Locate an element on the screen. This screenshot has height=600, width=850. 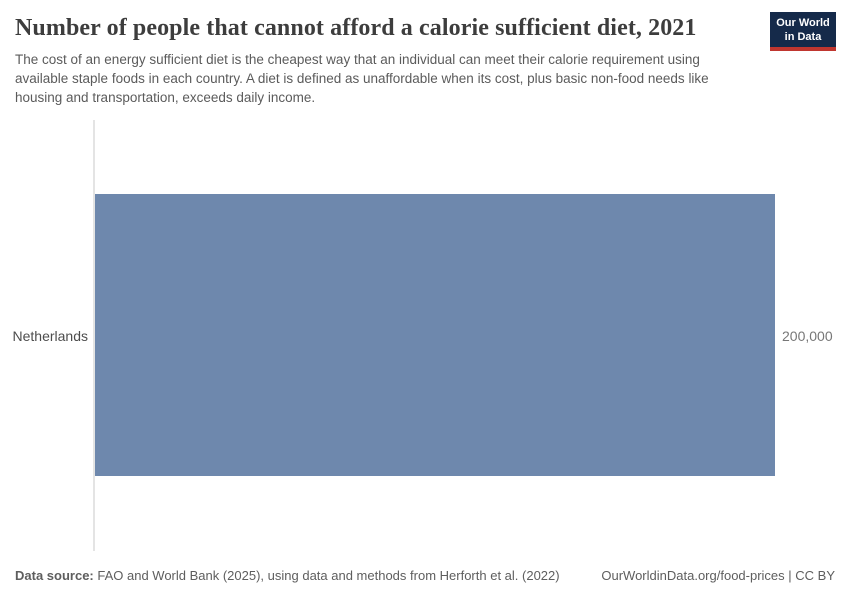
owid-footer-link: OurWorldinData.org/food-prices | CC BY is located at coordinates (718, 575).